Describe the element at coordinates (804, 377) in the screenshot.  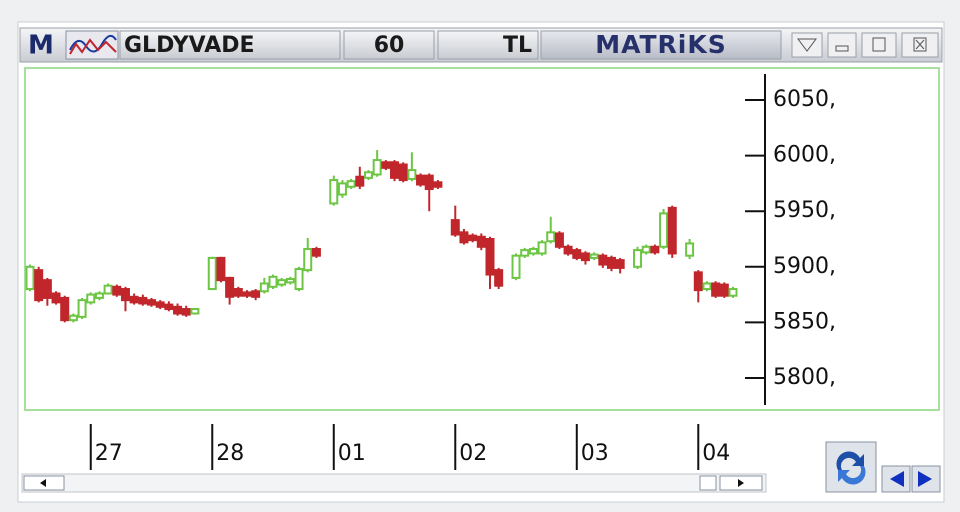
I see `y-tick-label: 5800,` at that location.